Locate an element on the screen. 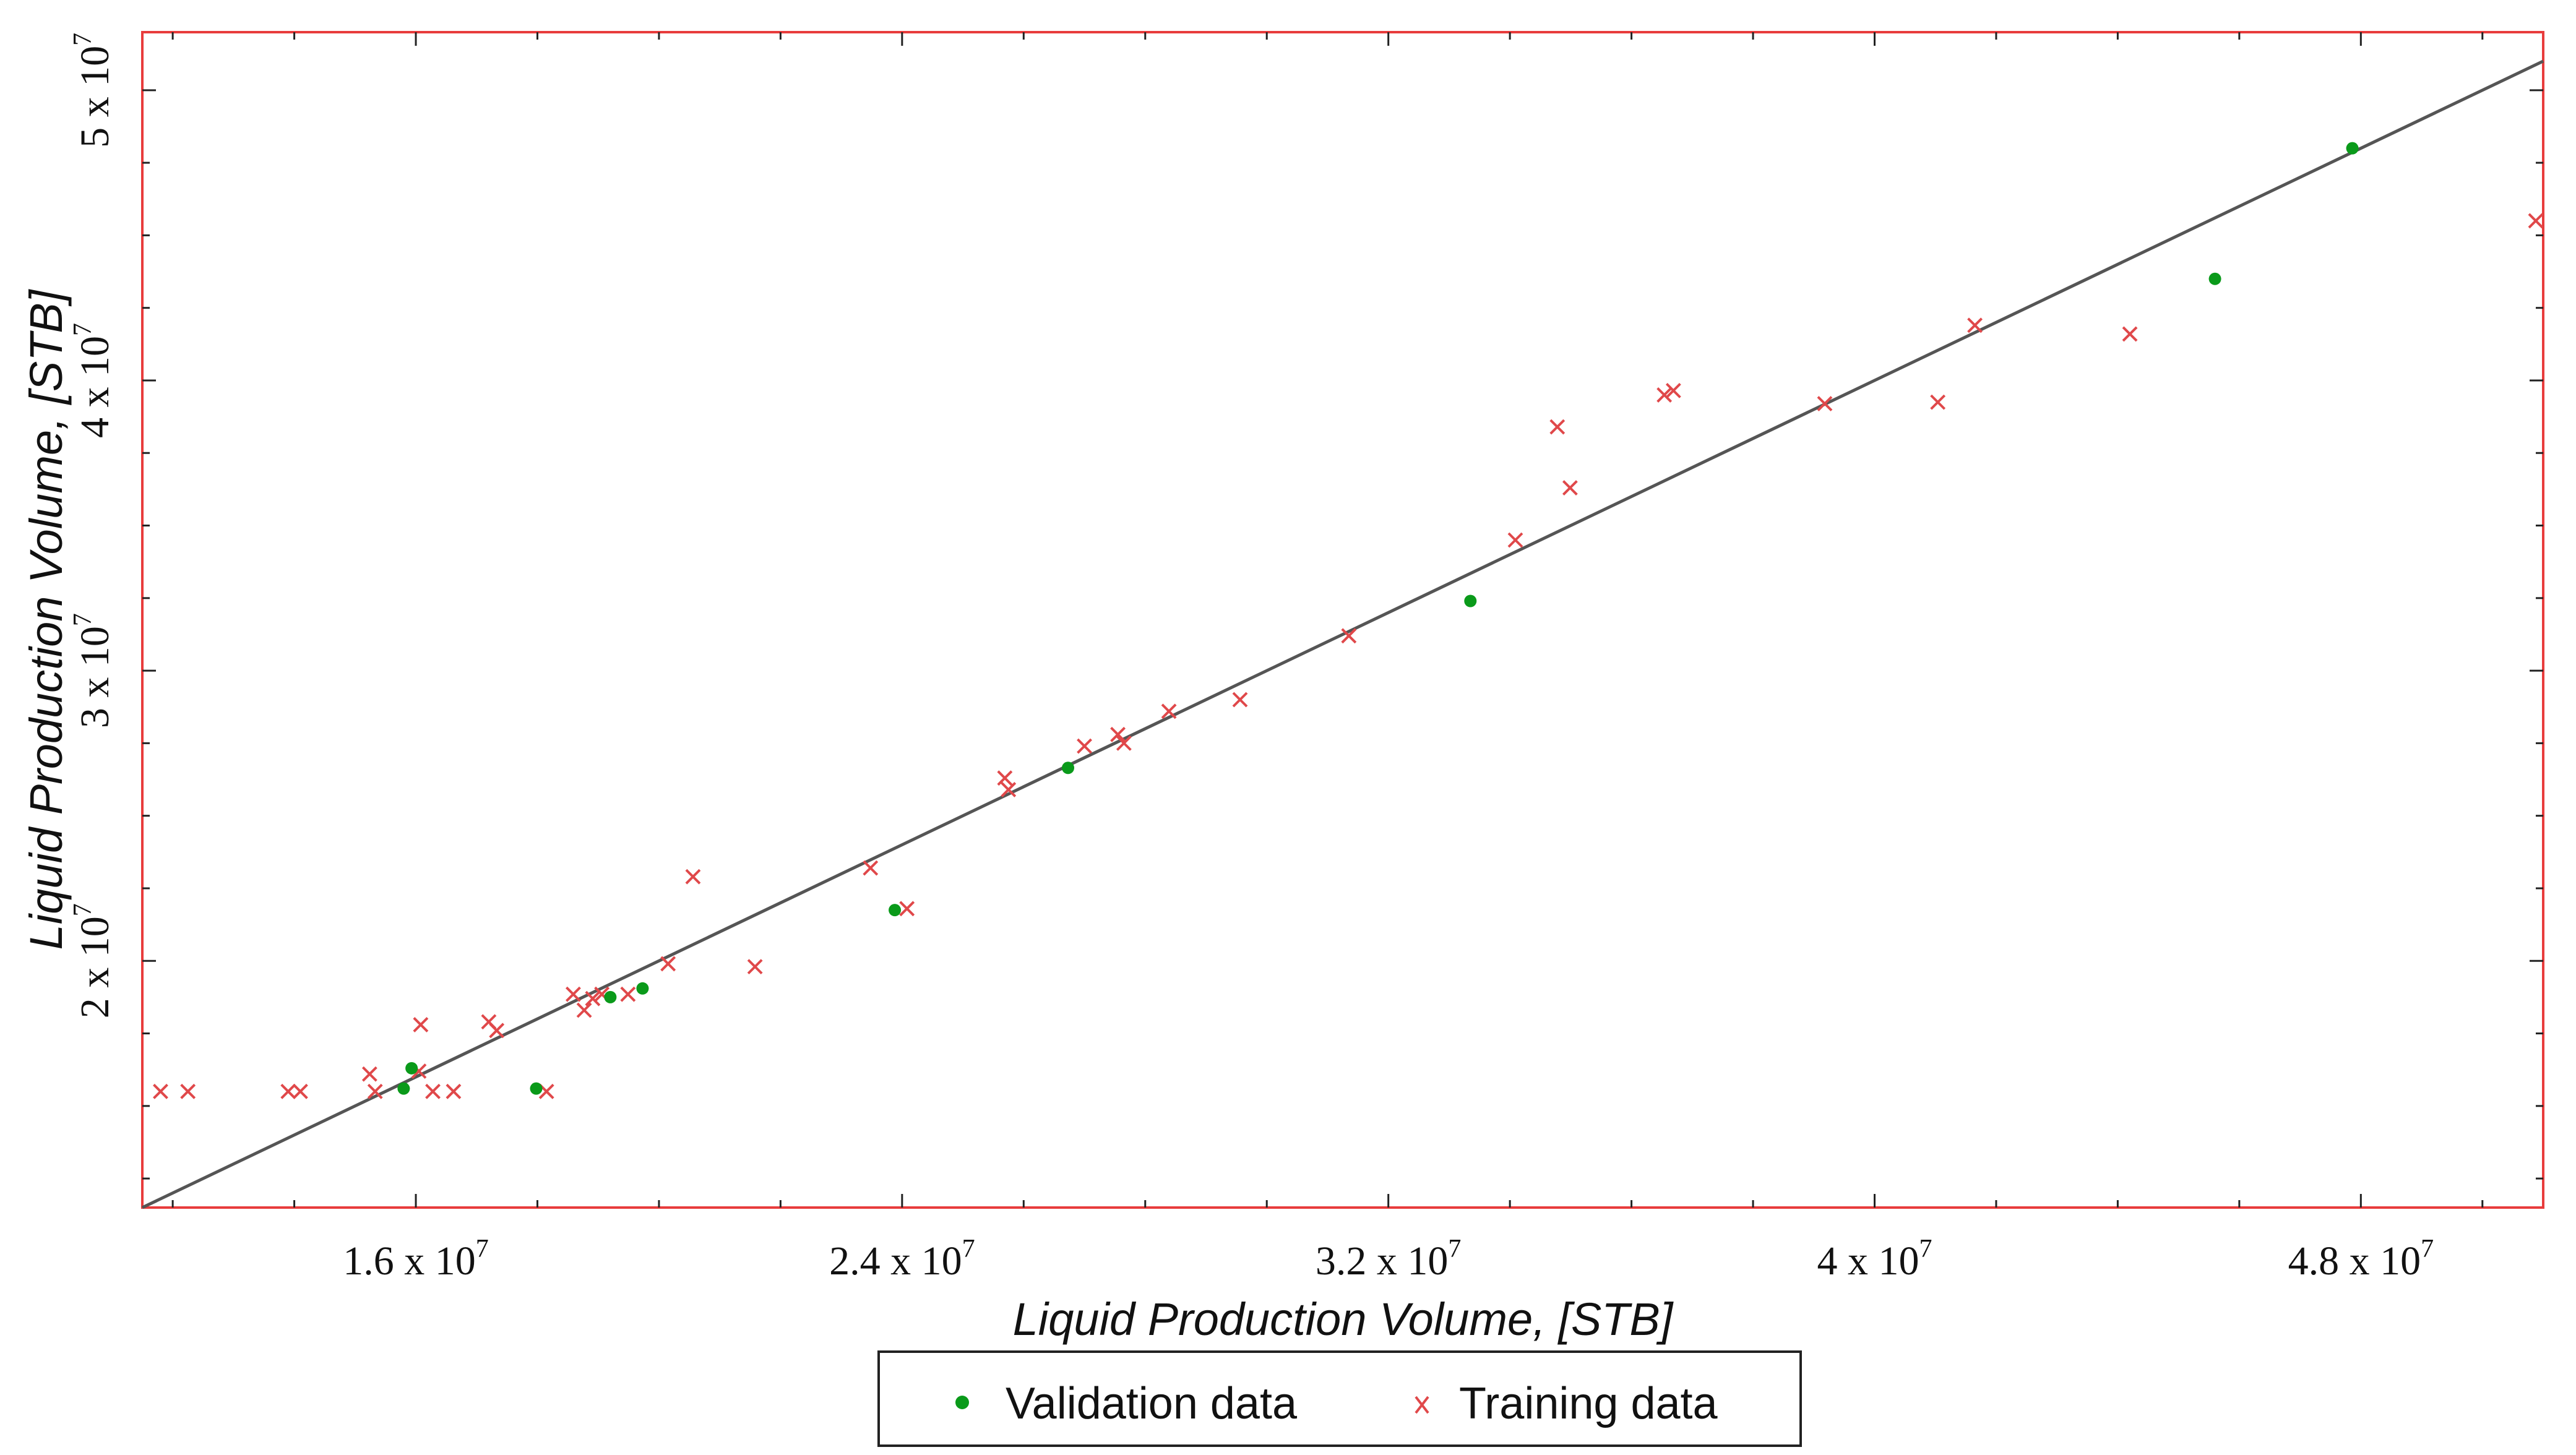  legend-validation-label: Validation data is located at coordinates (1152, 1403).